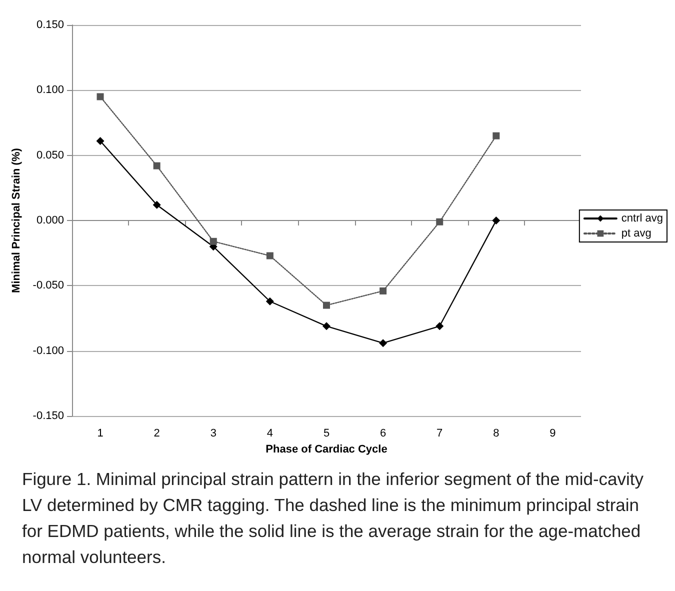  I want to click on x-tick-label: 5, so click(326, 434).